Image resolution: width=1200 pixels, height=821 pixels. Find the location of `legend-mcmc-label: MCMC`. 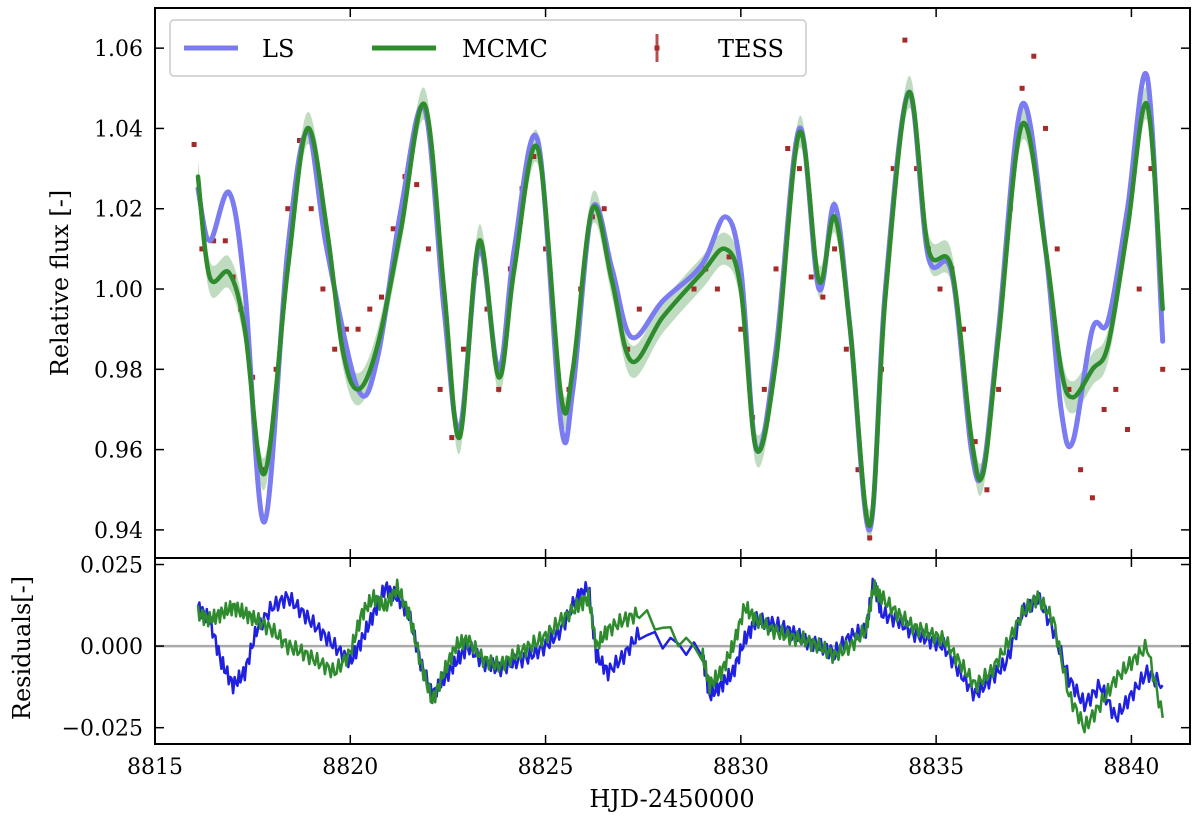

legend-mcmc-label: MCMC is located at coordinates (505, 49).